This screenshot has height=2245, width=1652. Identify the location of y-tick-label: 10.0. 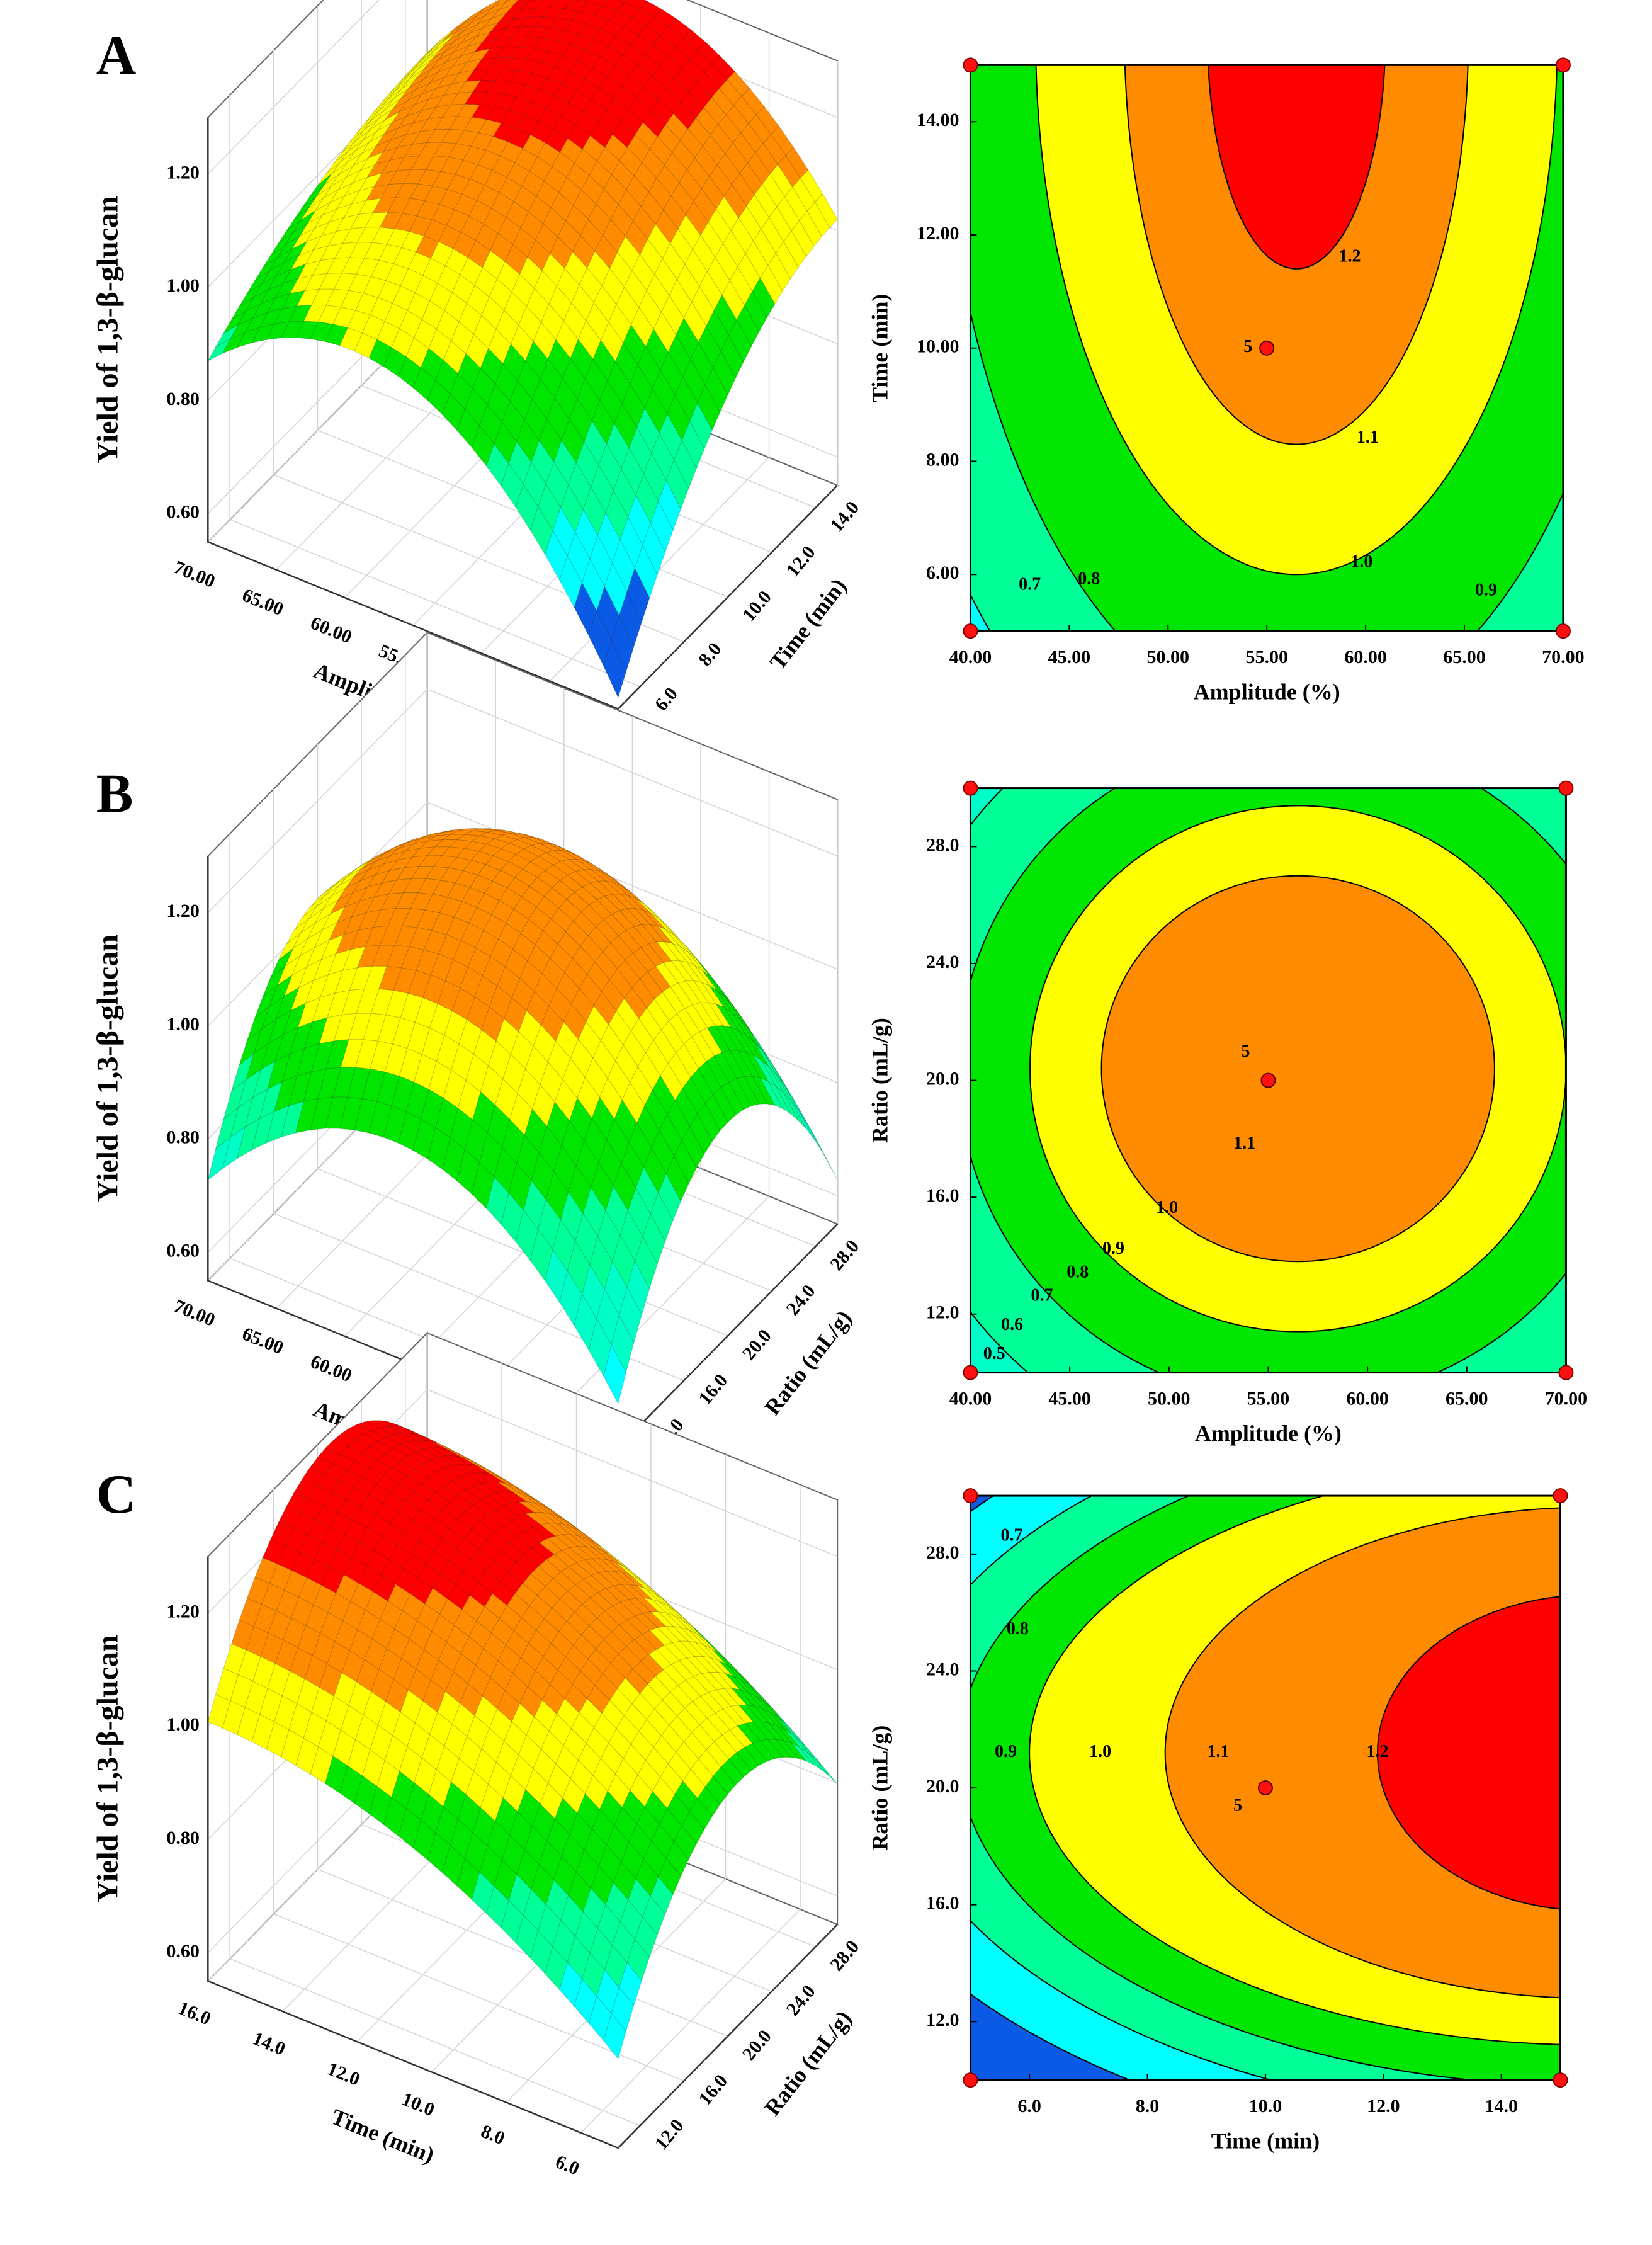
(757, 606).